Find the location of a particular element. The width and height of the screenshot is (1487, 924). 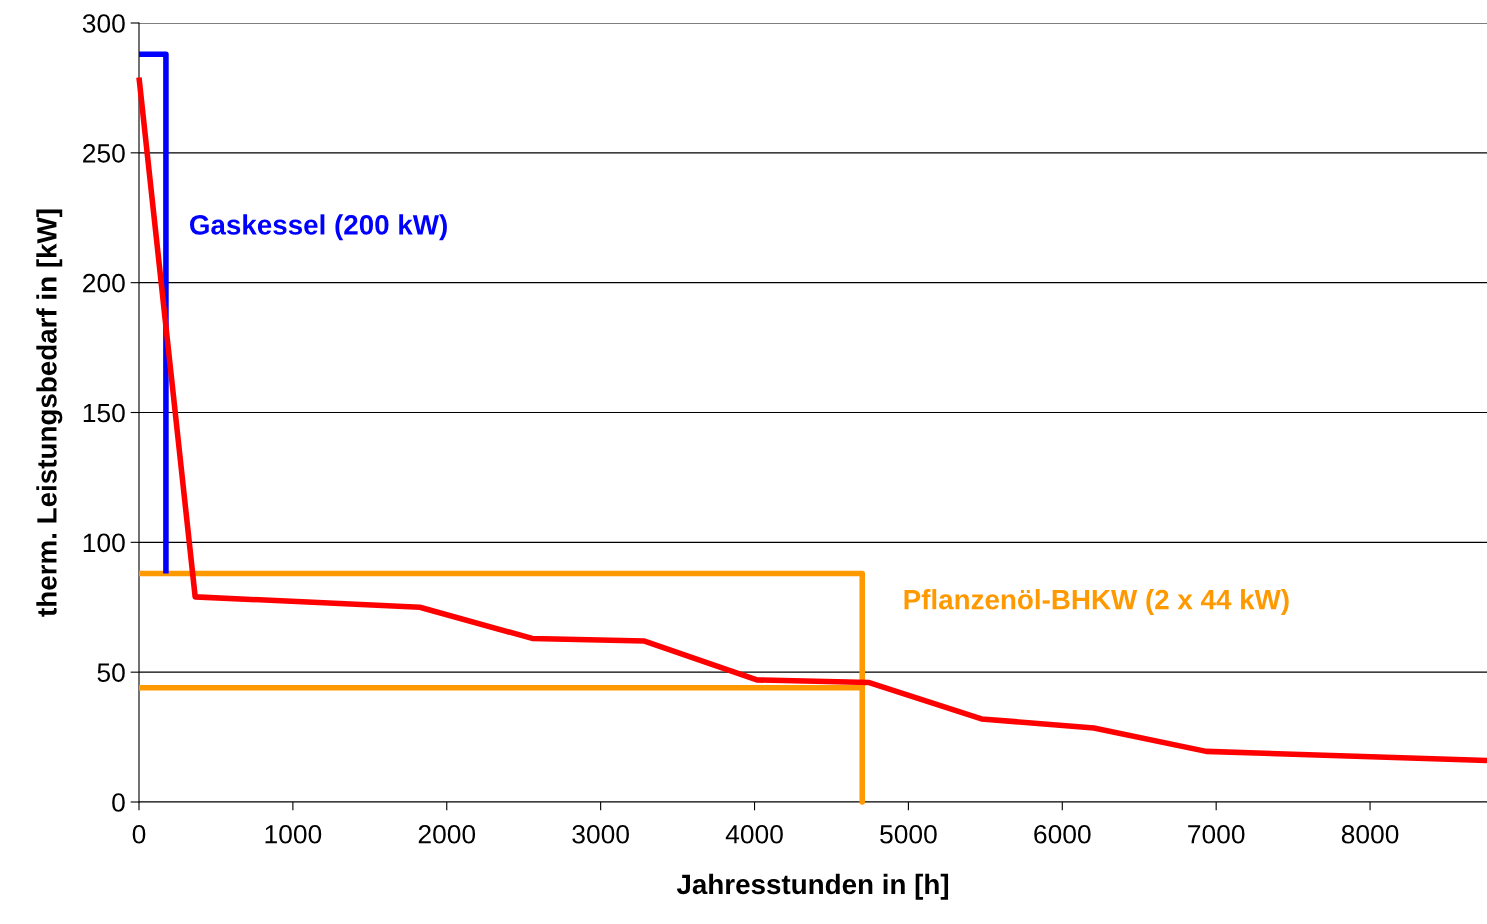

x-tick-label: 2000 is located at coordinates (447, 834).